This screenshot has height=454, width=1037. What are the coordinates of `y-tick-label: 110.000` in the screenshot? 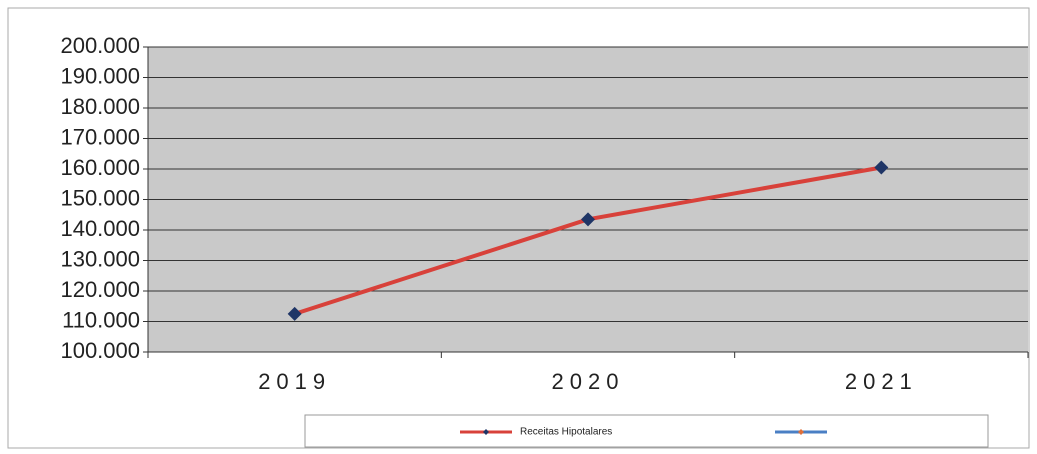 It's located at (101, 319).